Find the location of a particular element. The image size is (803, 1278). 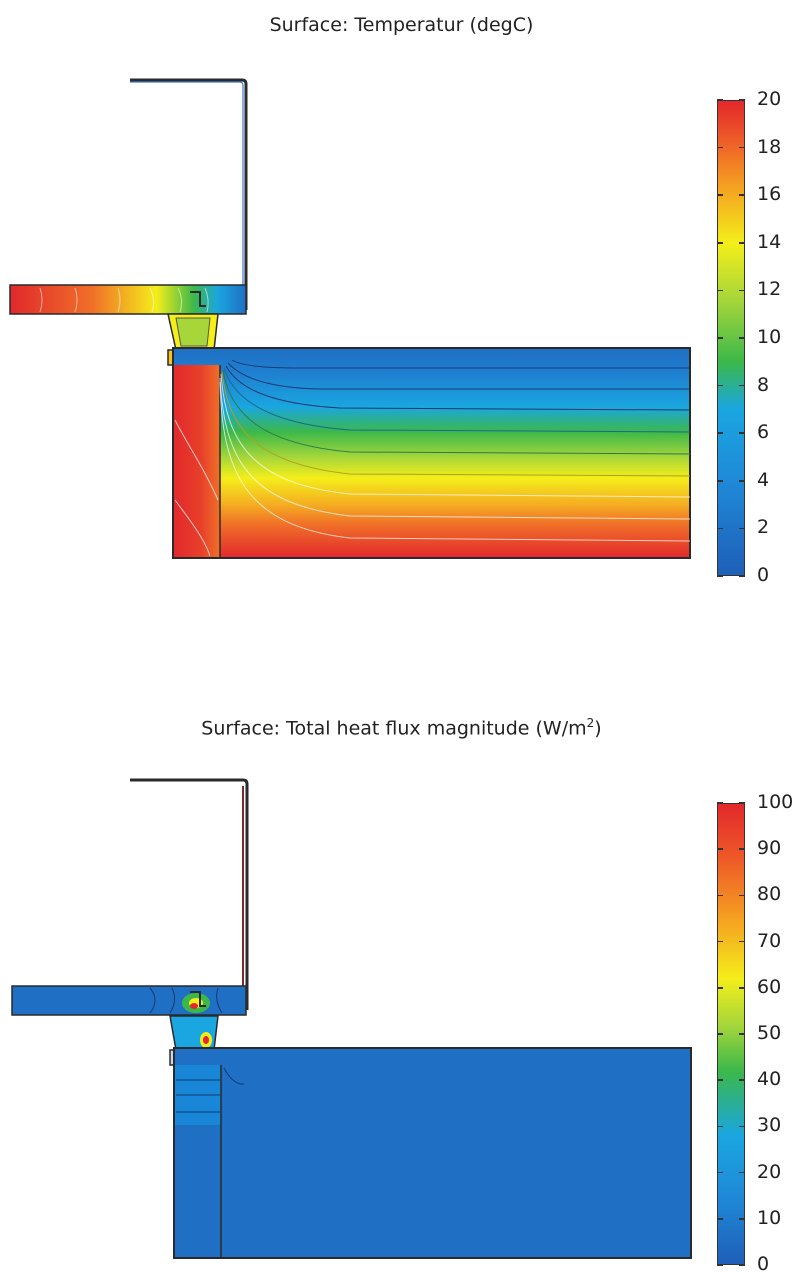

colorbar-tick-label: 40 is located at coordinates (769, 1079).